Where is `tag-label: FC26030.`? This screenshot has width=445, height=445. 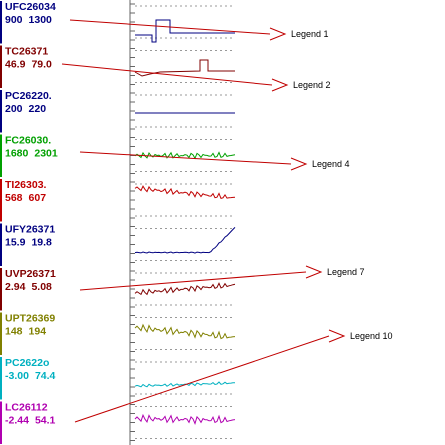 tag-label: FC26030. is located at coordinates (28, 141).